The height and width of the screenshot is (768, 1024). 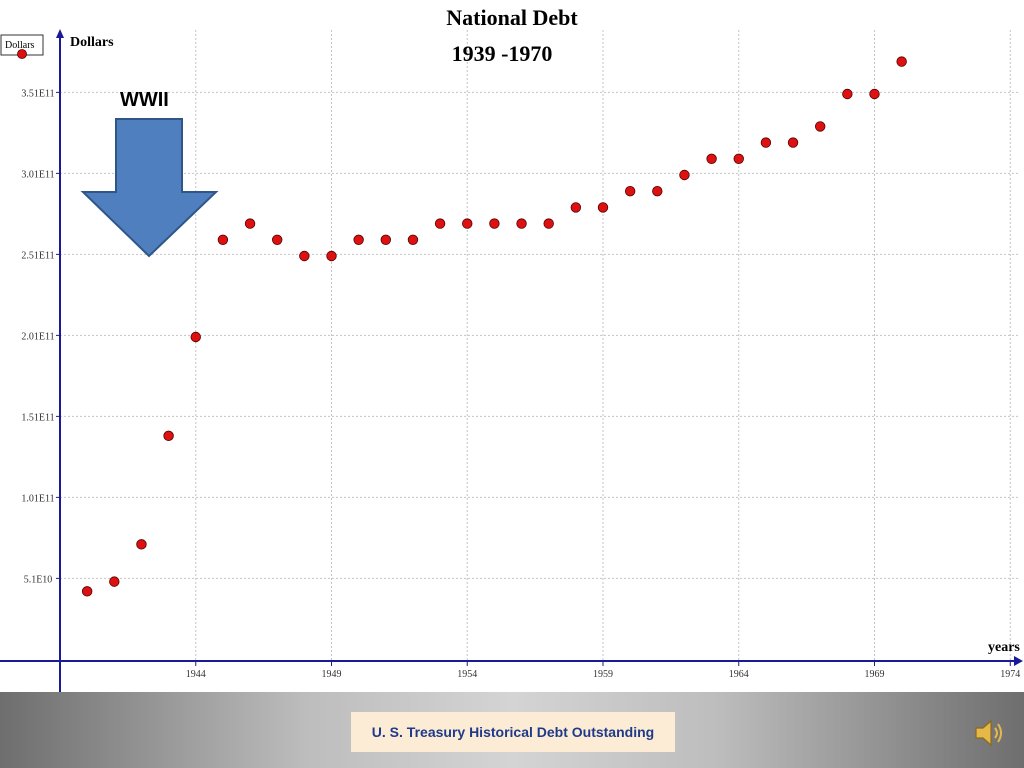 What do you see at coordinates (502, 53) in the screenshot?
I see `chart-subtitle: 1939 -1970` at bounding box center [502, 53].